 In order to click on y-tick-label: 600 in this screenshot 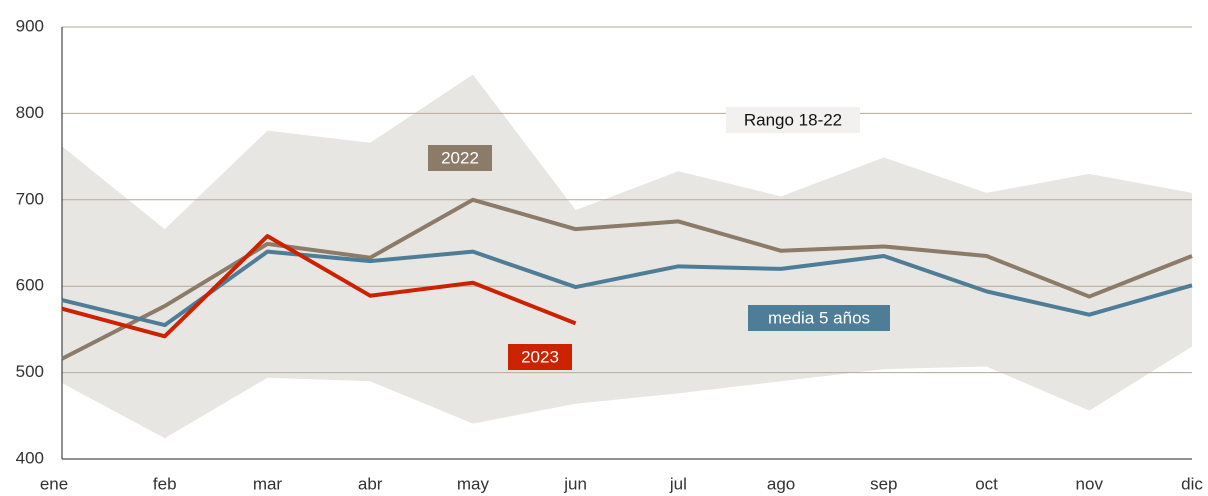, I will do `click(30, 285)`.